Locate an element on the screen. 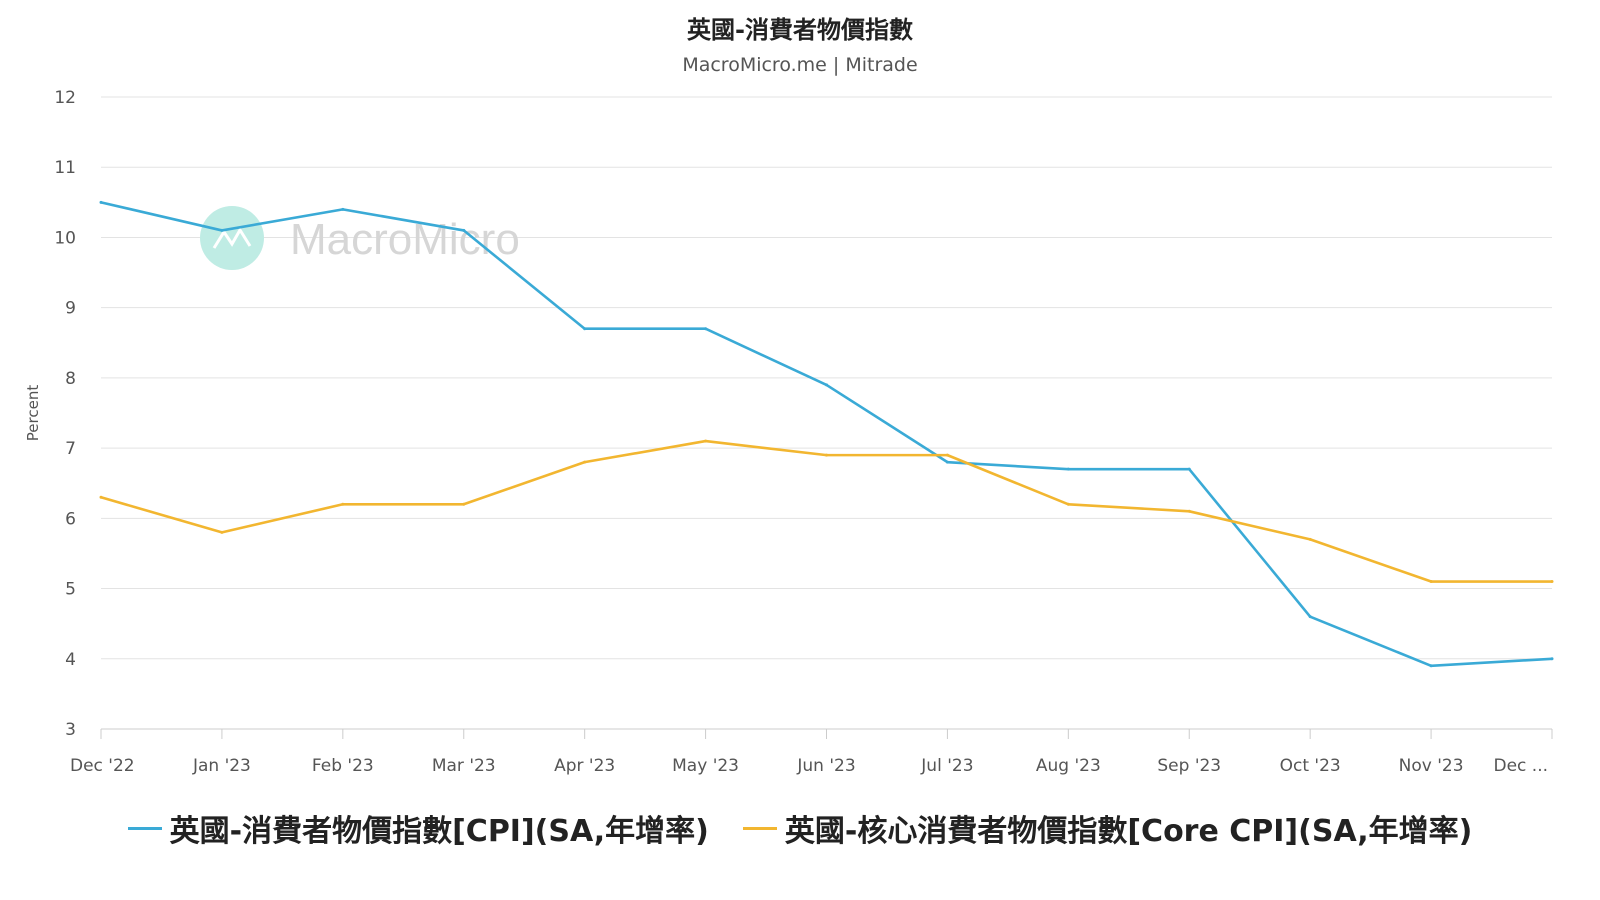 Image resolution: width=1600 pixels, height=900 pixels. y-tick-label: 7 is located at coordinates (70, 449).